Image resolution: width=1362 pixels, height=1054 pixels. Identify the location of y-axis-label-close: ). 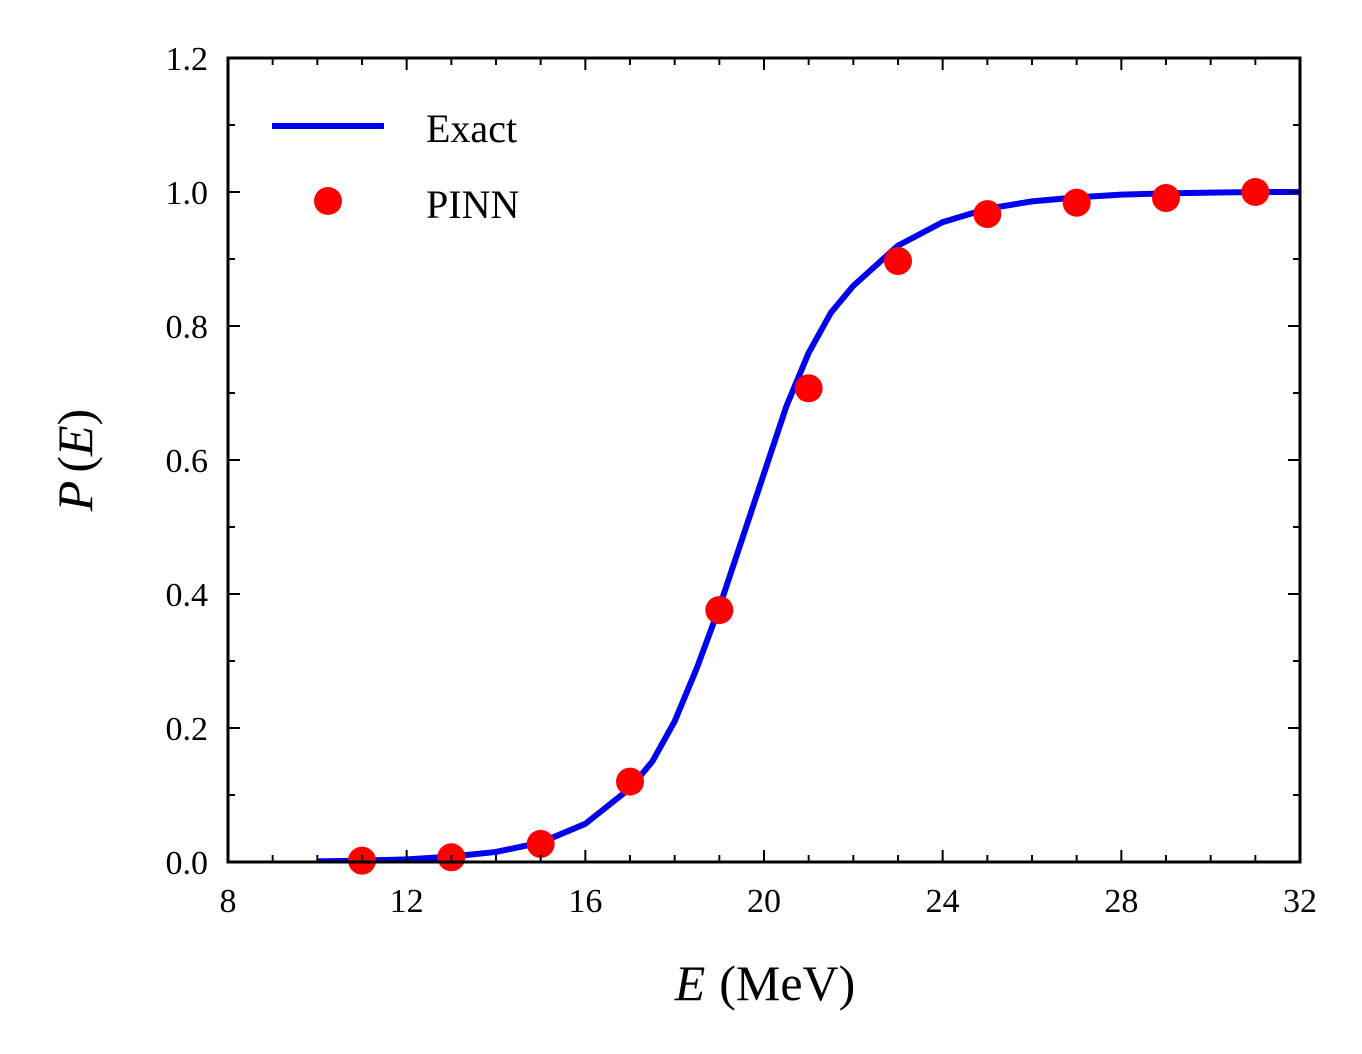
(75, 417).